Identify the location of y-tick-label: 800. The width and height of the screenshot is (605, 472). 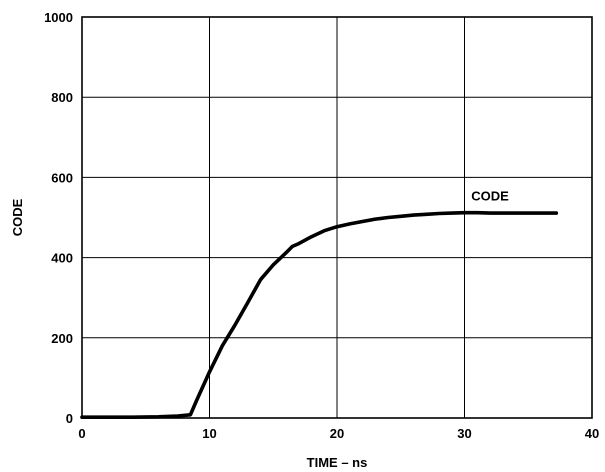
(62, 97).